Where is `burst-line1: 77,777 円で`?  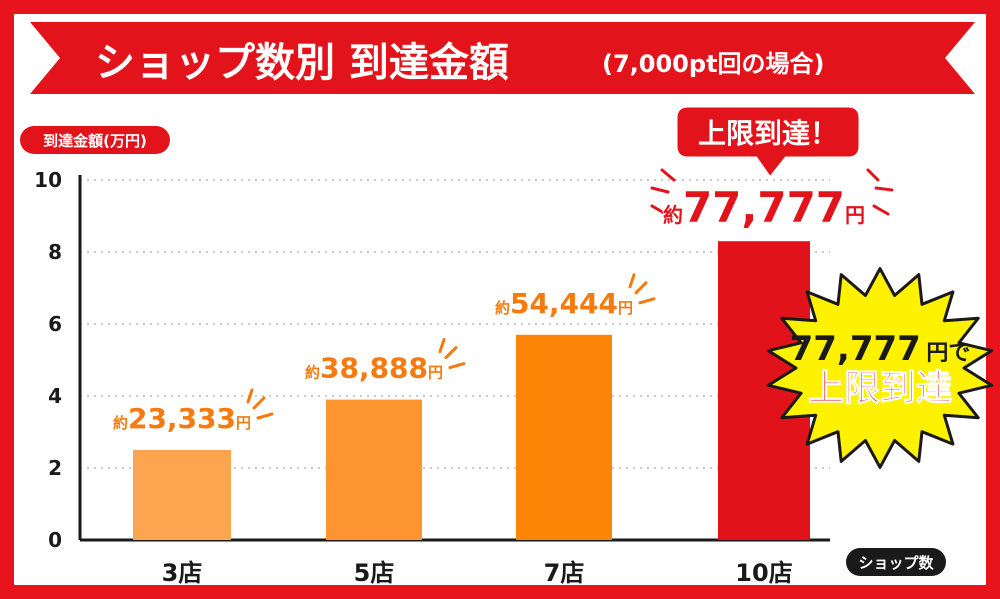 burst-line1: 77,777 円で is located at coordinates (880, 349).